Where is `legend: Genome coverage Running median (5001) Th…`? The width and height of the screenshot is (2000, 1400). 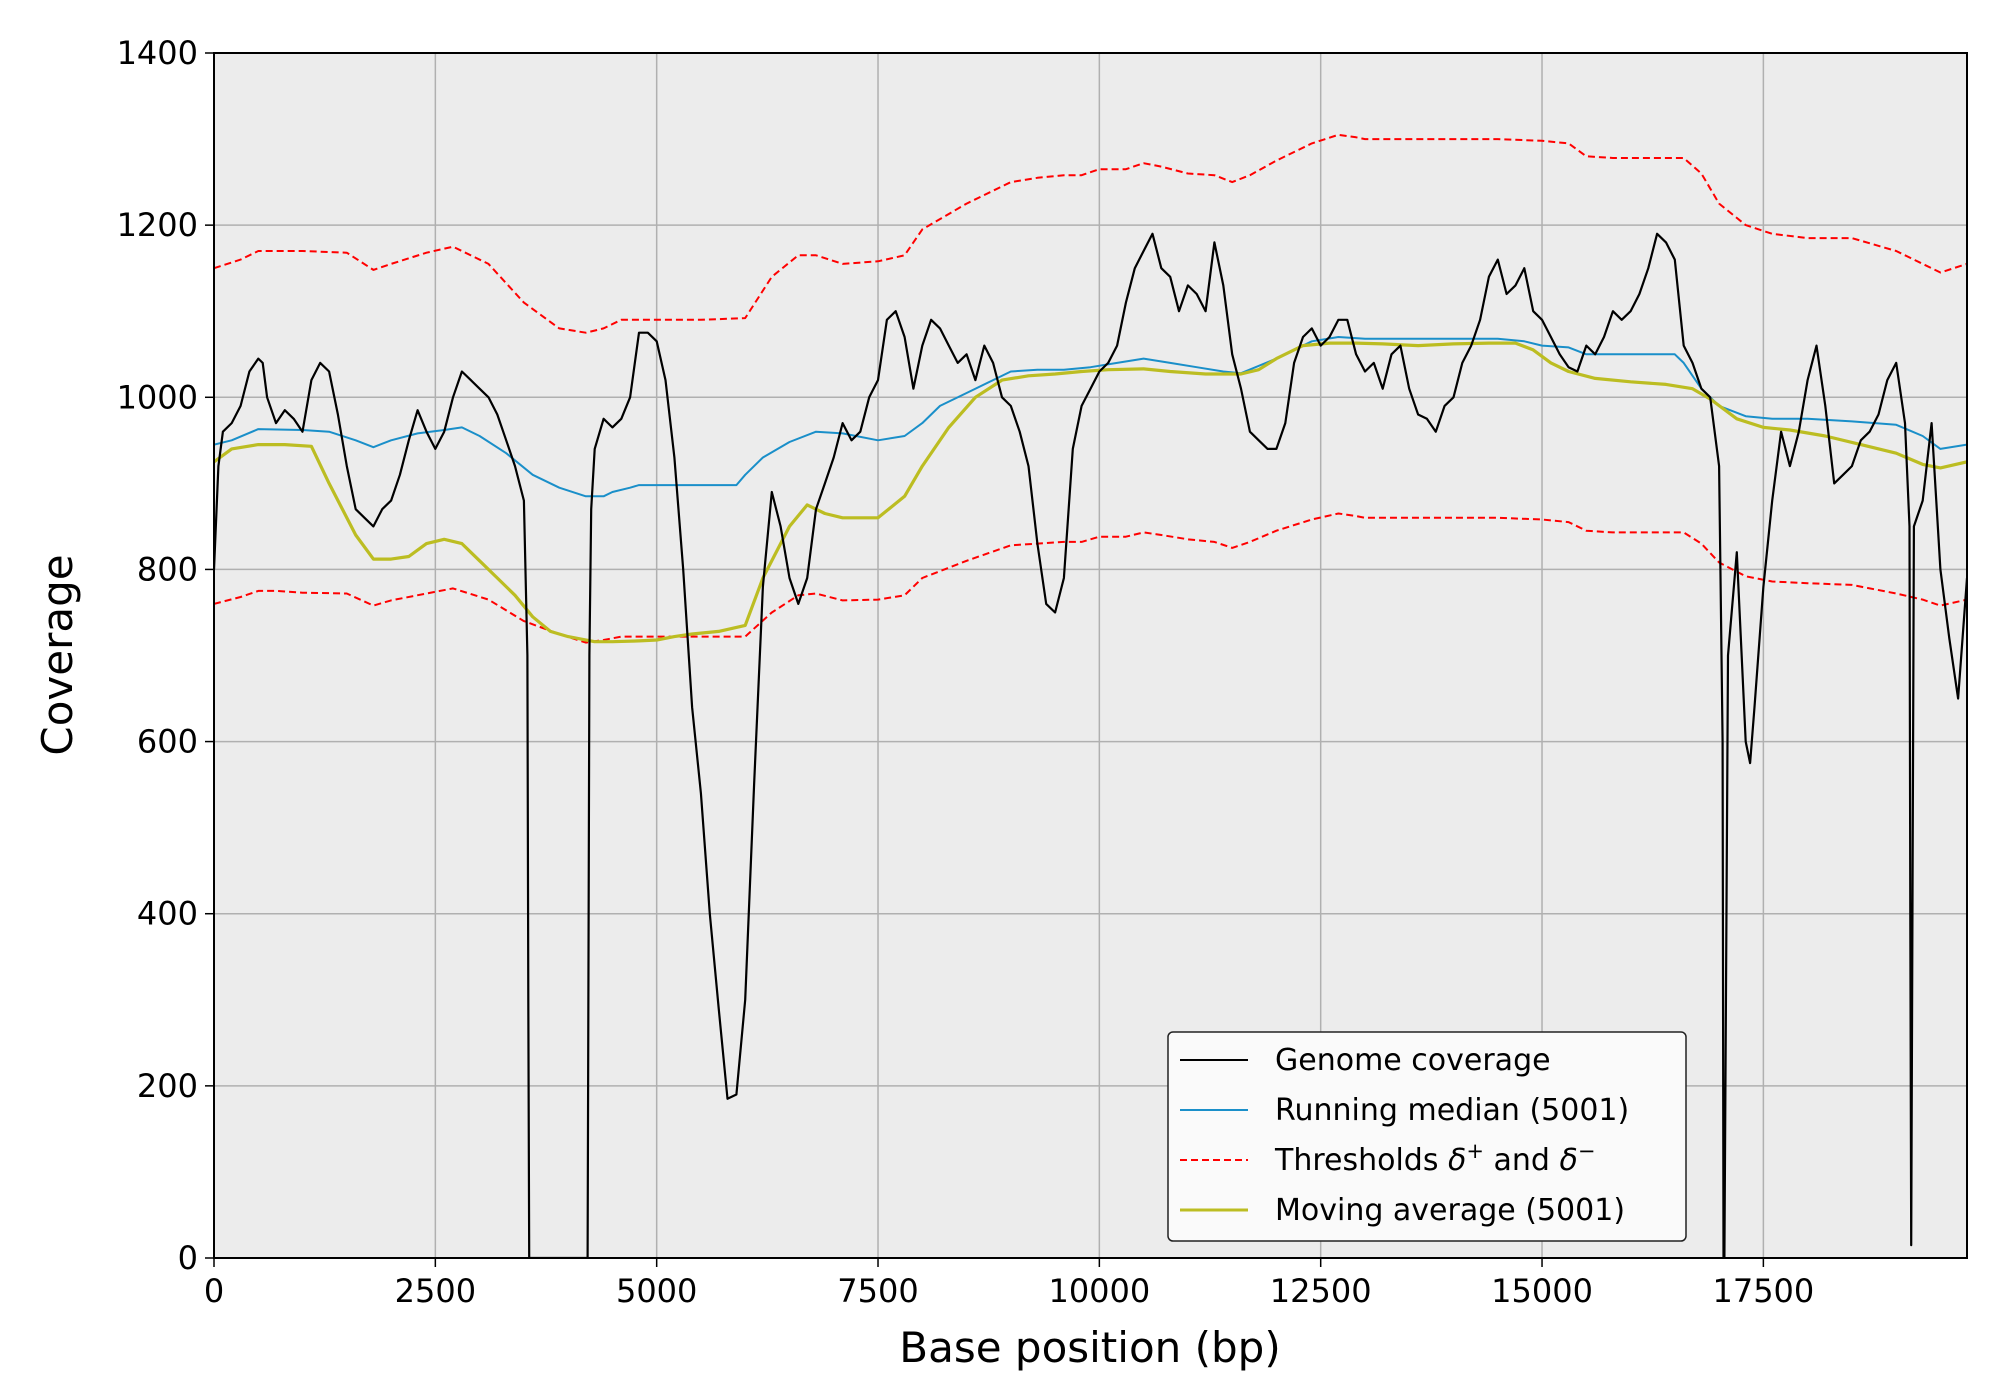 legend: Genome coverage Running median (5001) Th… is located at coordinates (1427, 1136).